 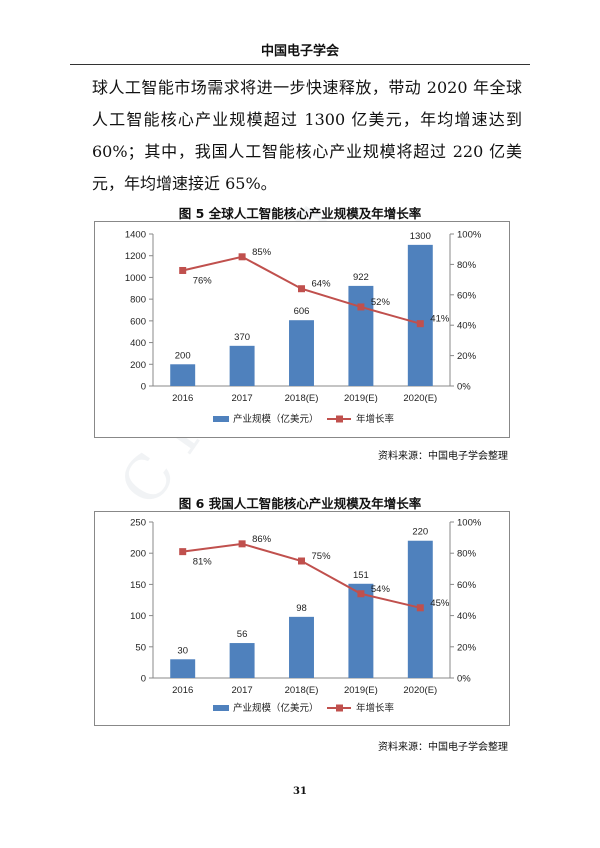 I want to click on figure-5-source: 资料来源：中国电子学会整理, so click(x=443, y=456).